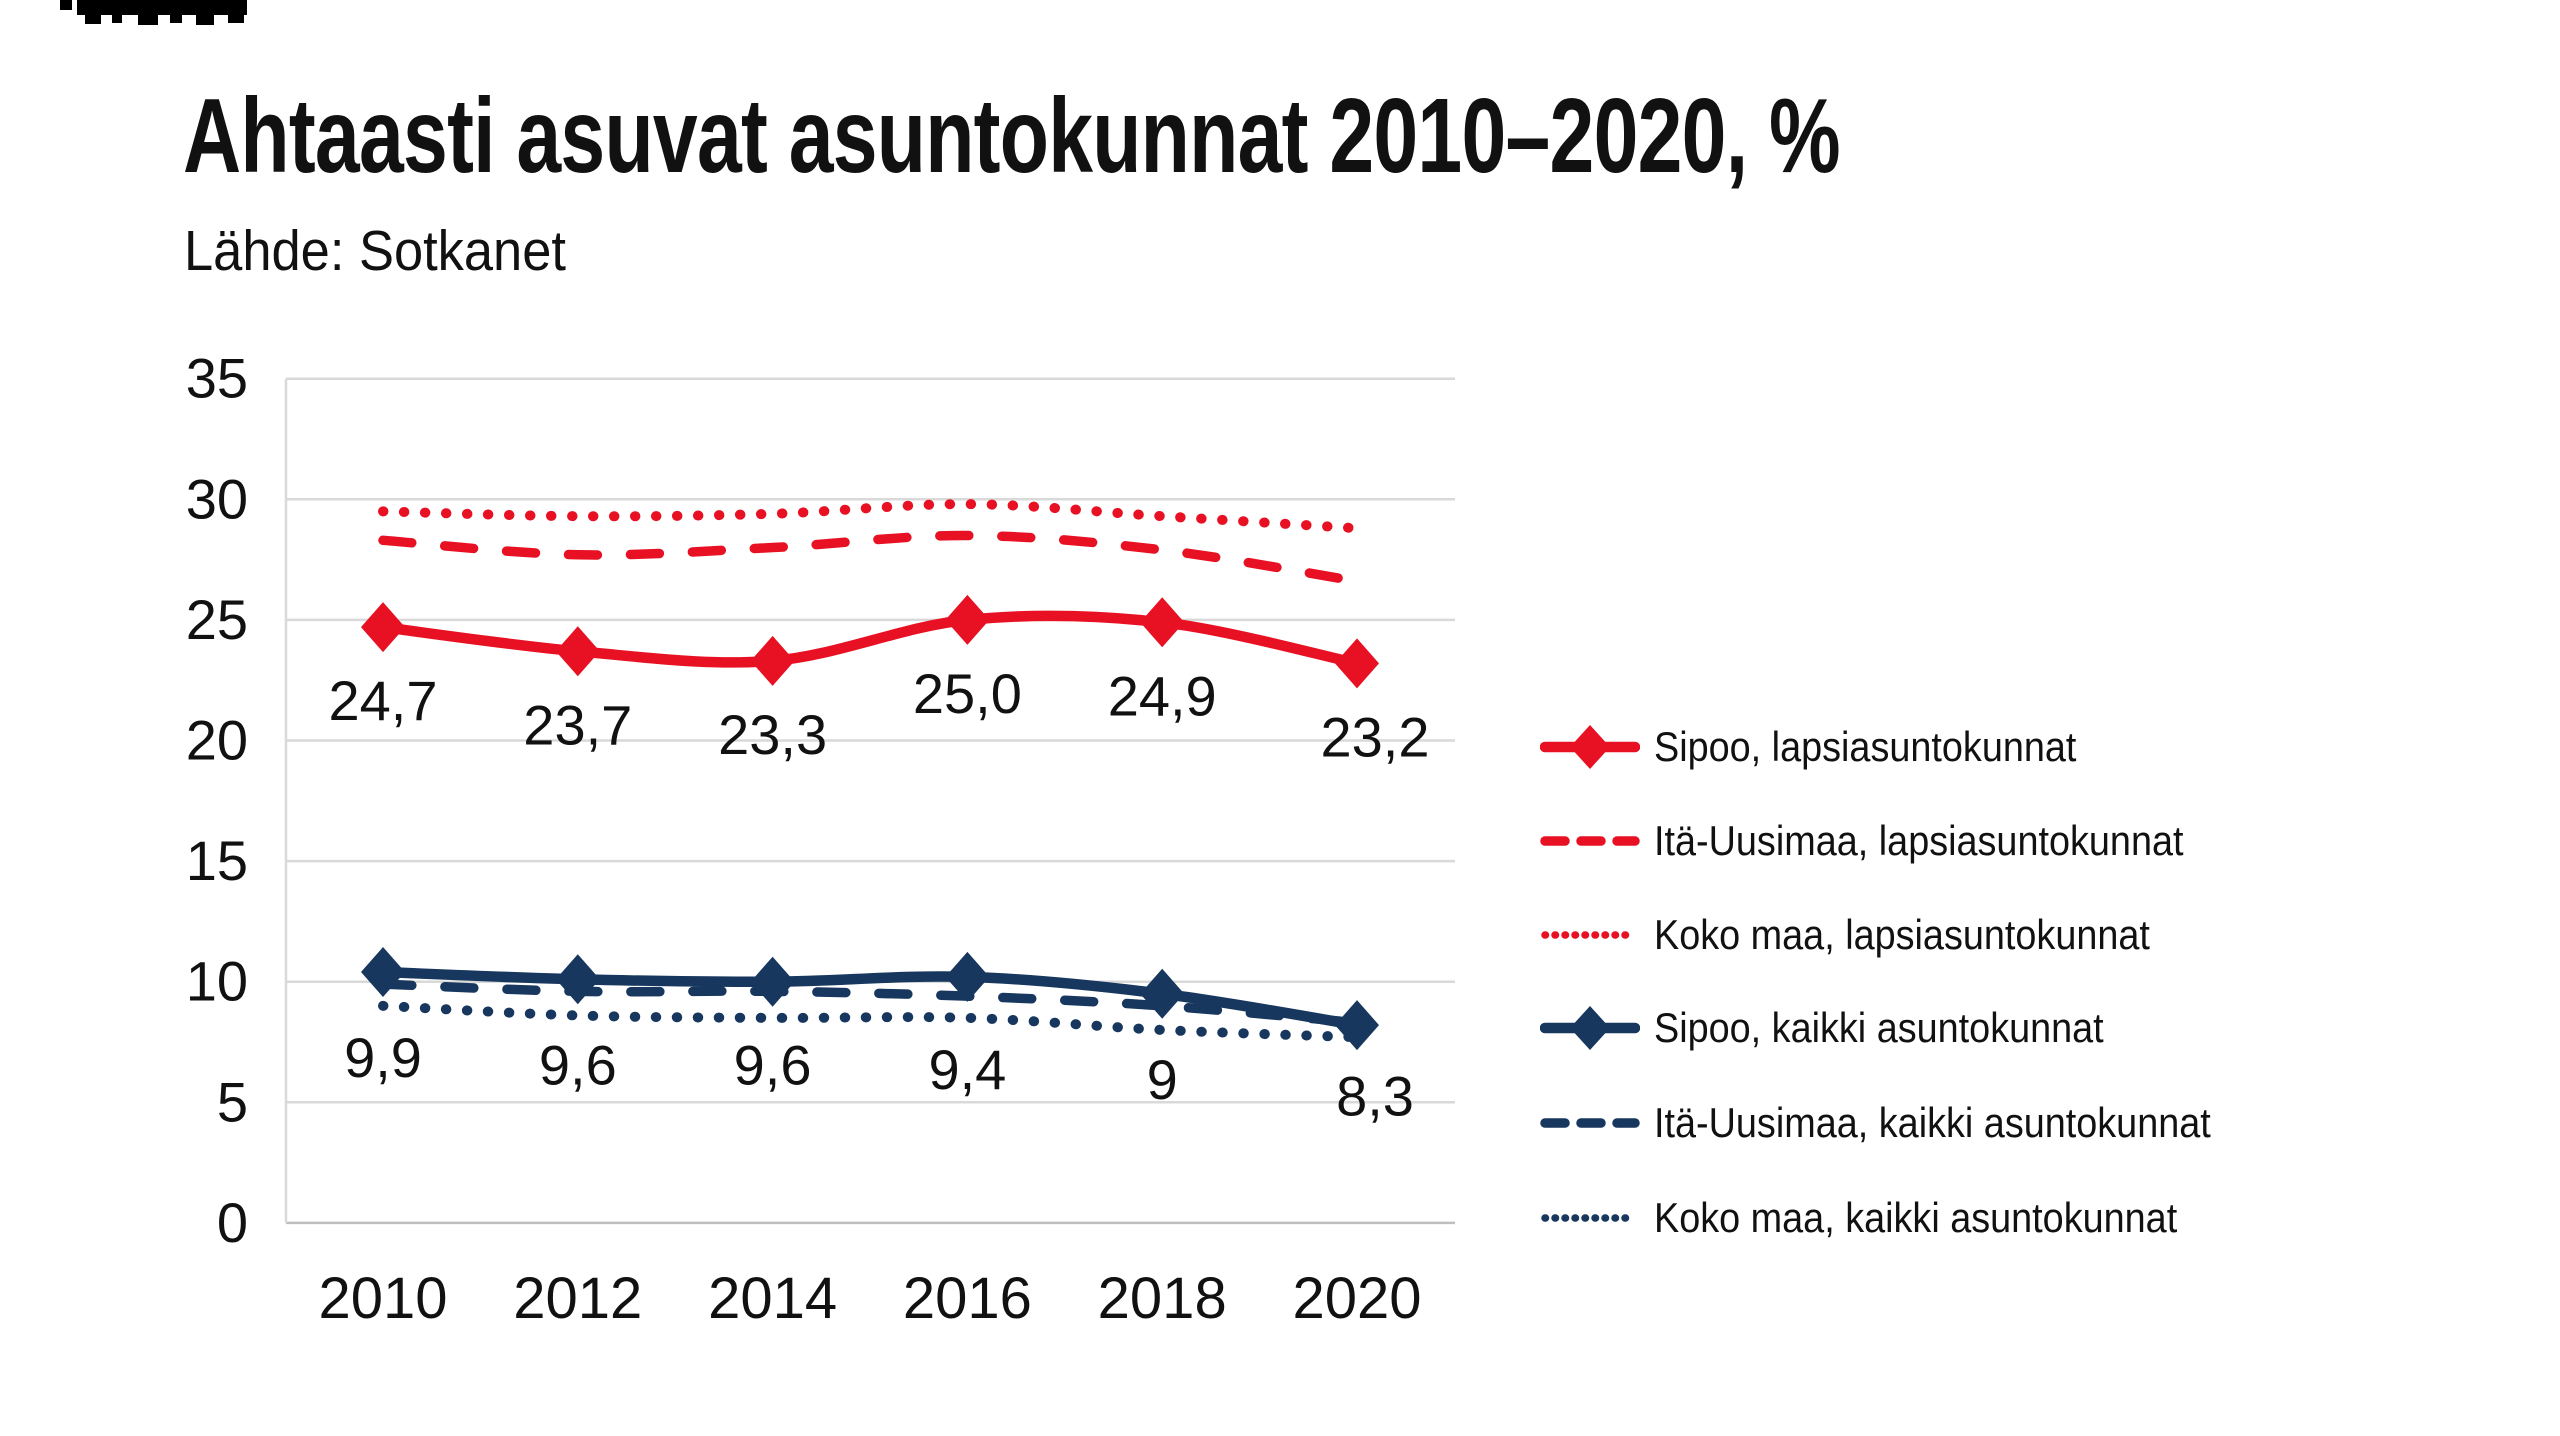 This screenshot has width=2560, height=1436. Describe the element at coordinates (967, 1069) in the screenshot. I see `data-label: 9,4` at that location.